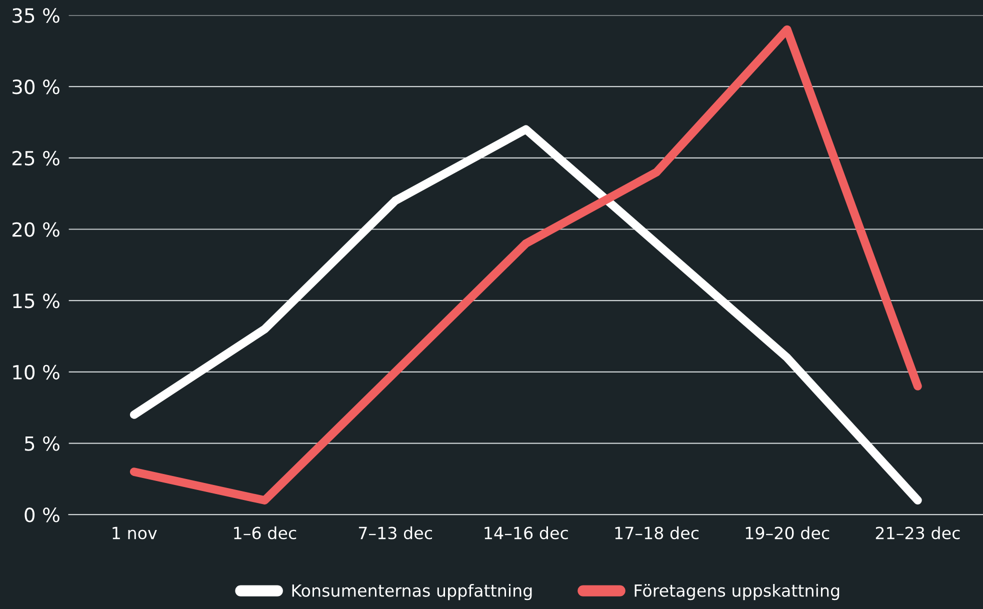 The image size is (983, 609). What do you see at coordinates (42, 443) in the screenshot?
I see `y-tick-label: 5 %` at bounding box center [42, 443].